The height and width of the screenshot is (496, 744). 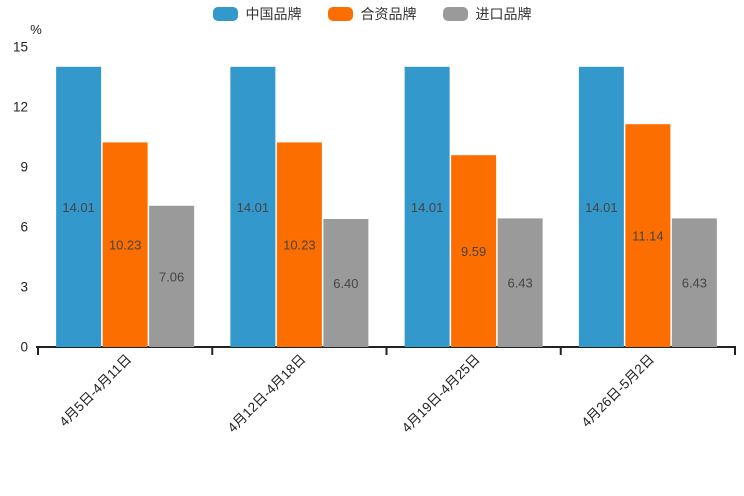 What do you see at coordinates (24, 167) in the screenshot?
I see `y-tick-label: 9` at bounding box center [24, 167].